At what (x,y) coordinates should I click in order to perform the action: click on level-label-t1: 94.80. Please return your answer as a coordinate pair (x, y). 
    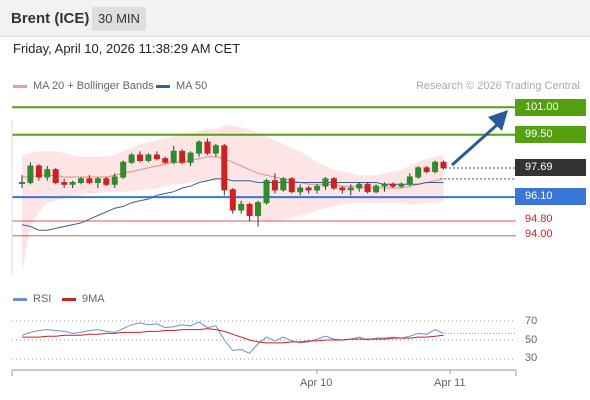
    Looking at the image, I should click on (539, 219).